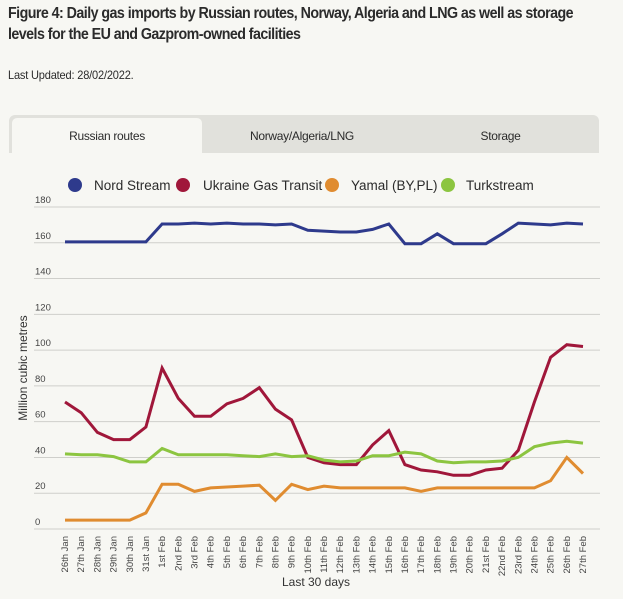 The image size is (623, 599). What do you see at coordinates (75, 185) in the screenshot?
I see `legend-marker-nord-stream` at bounding box center [75, 185].